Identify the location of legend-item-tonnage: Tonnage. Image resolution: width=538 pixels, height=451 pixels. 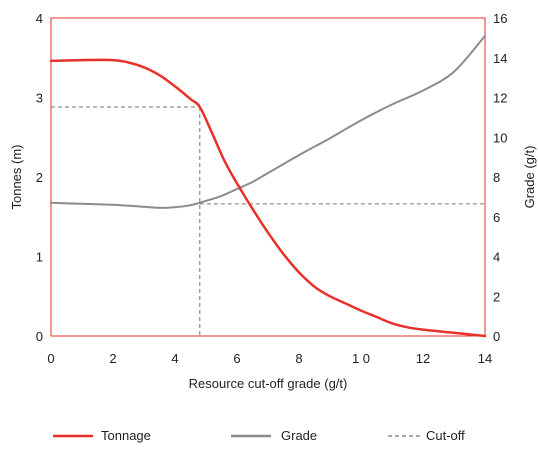
(102, 435).